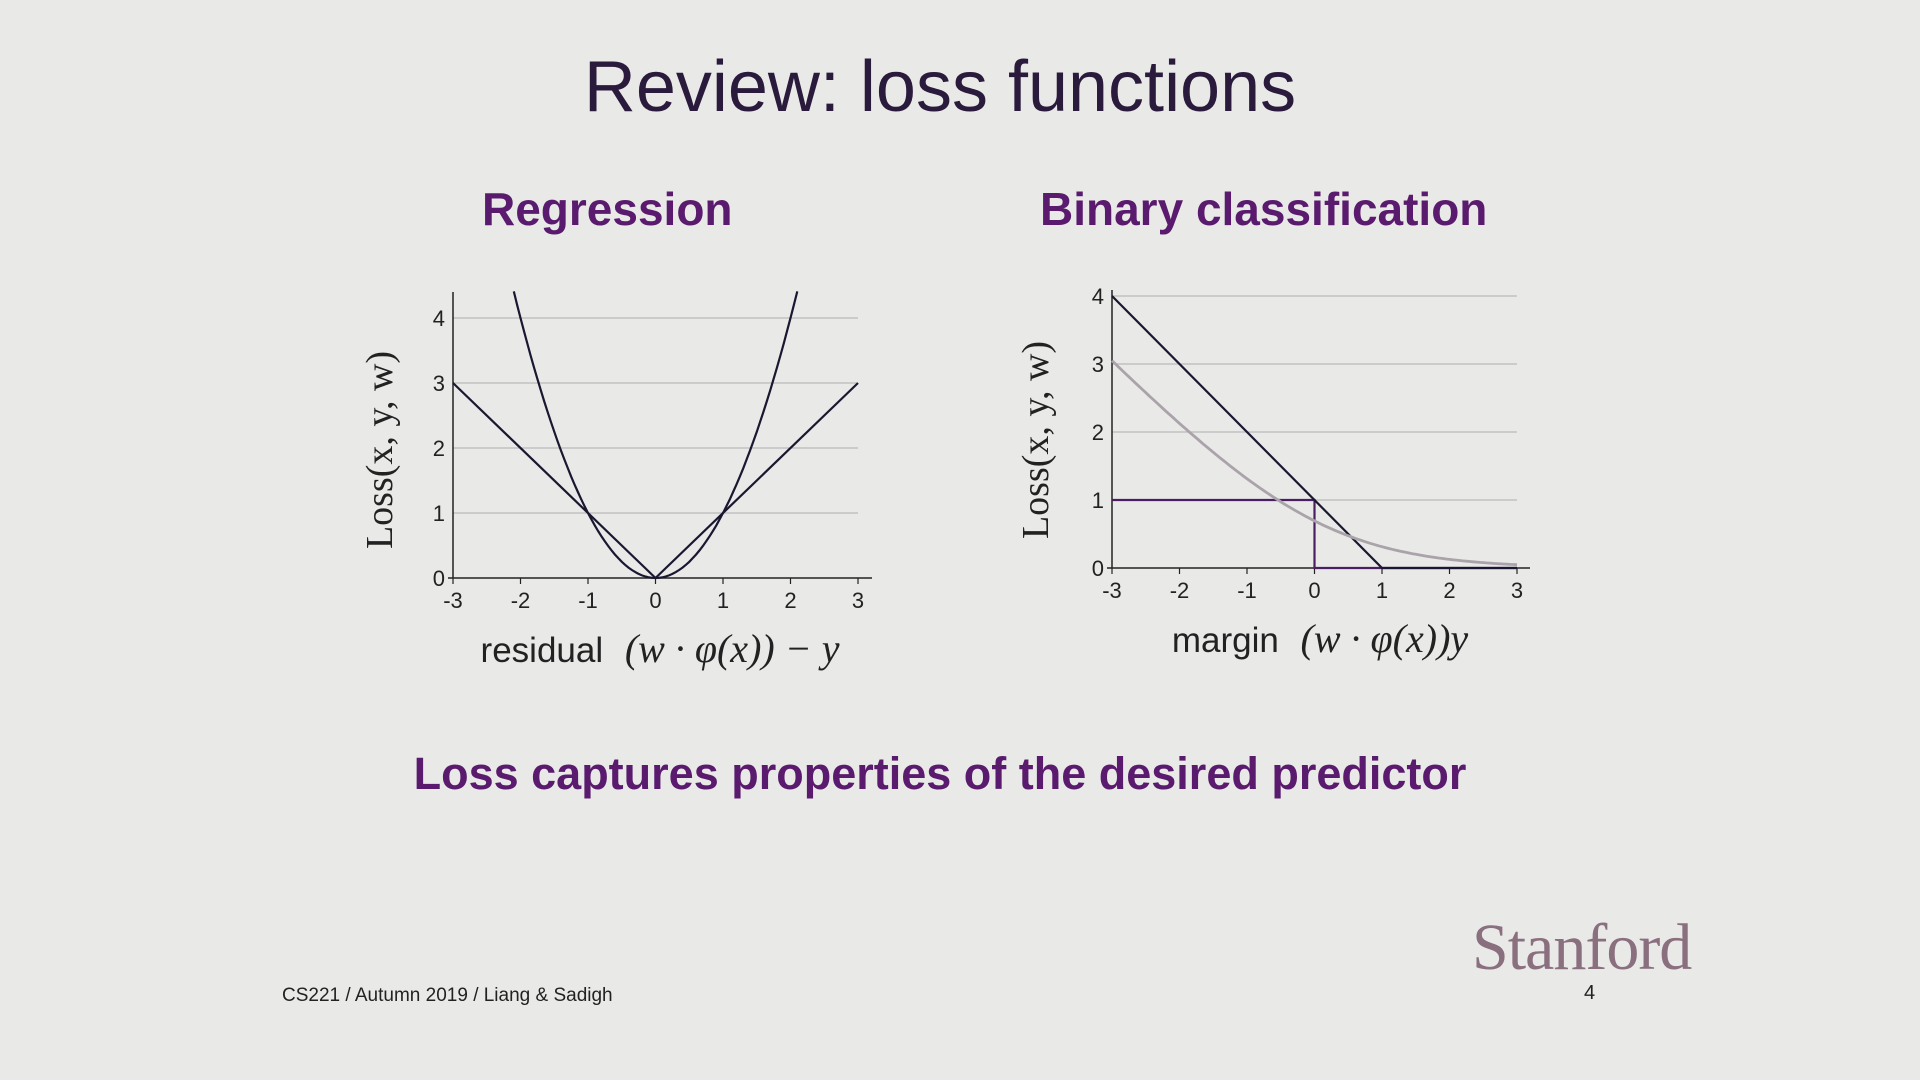 Image resolution: width=1920 pixels, height=1080 pixels. Describe the element at coordinates (1098, 432) in the screenshot. I see `cls-y-tick-label: 2` at that location.